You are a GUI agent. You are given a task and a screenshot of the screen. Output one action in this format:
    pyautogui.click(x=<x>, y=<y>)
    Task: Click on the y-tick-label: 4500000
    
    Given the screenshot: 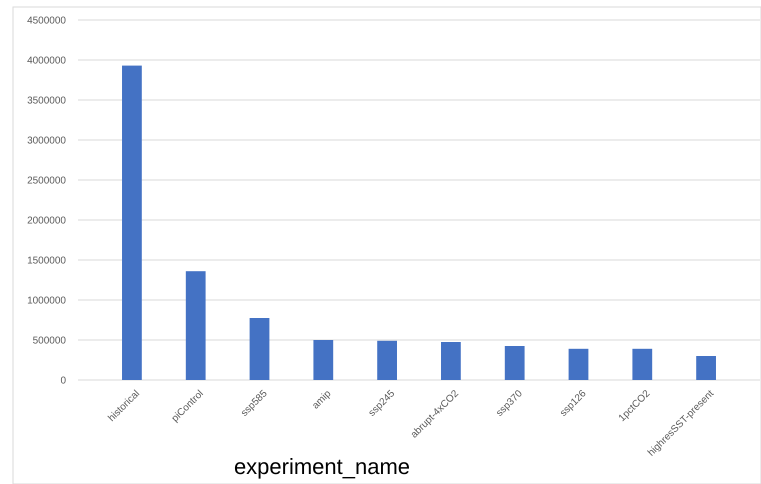 What is the action you would take?
    pyautogui.click(x=46, y=21)
    